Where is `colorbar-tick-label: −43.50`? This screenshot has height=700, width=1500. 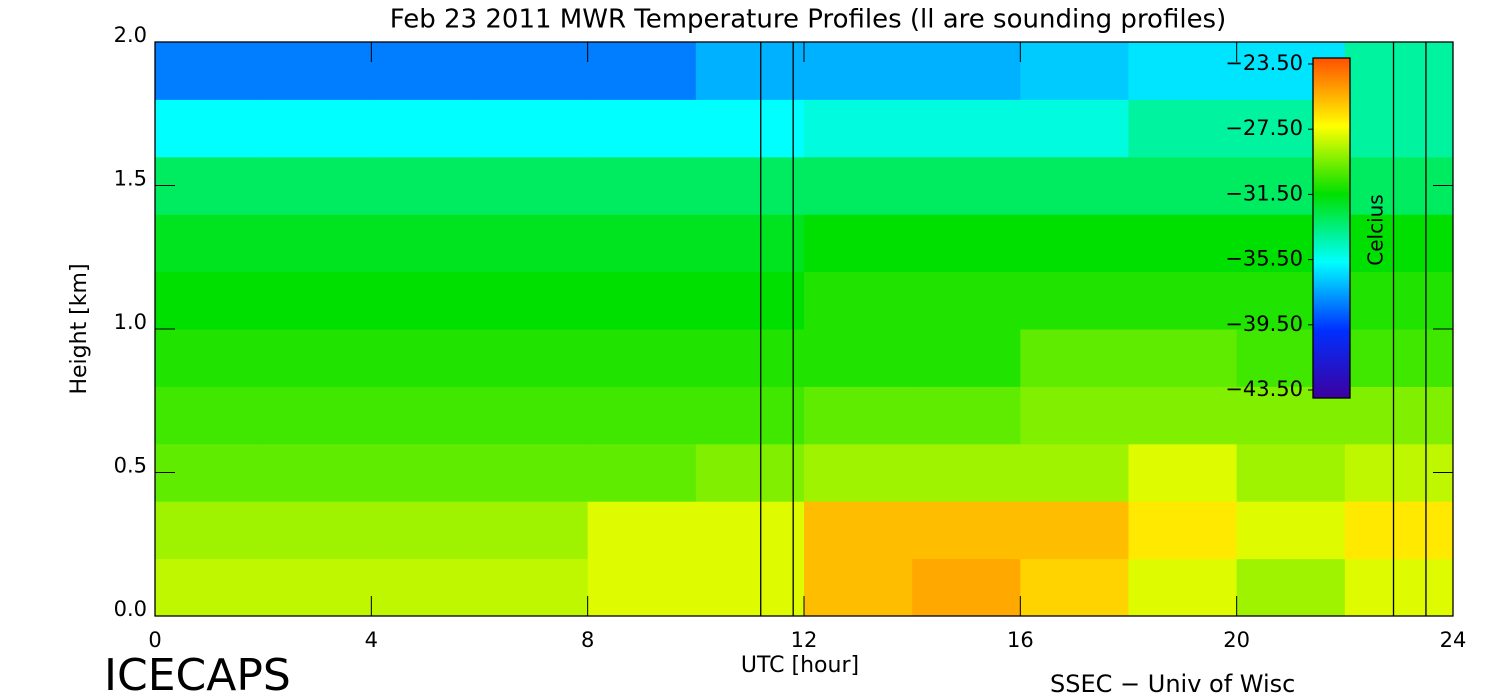 colorbar-tick-label: −43.50 is located at coordinates (1264, 389).